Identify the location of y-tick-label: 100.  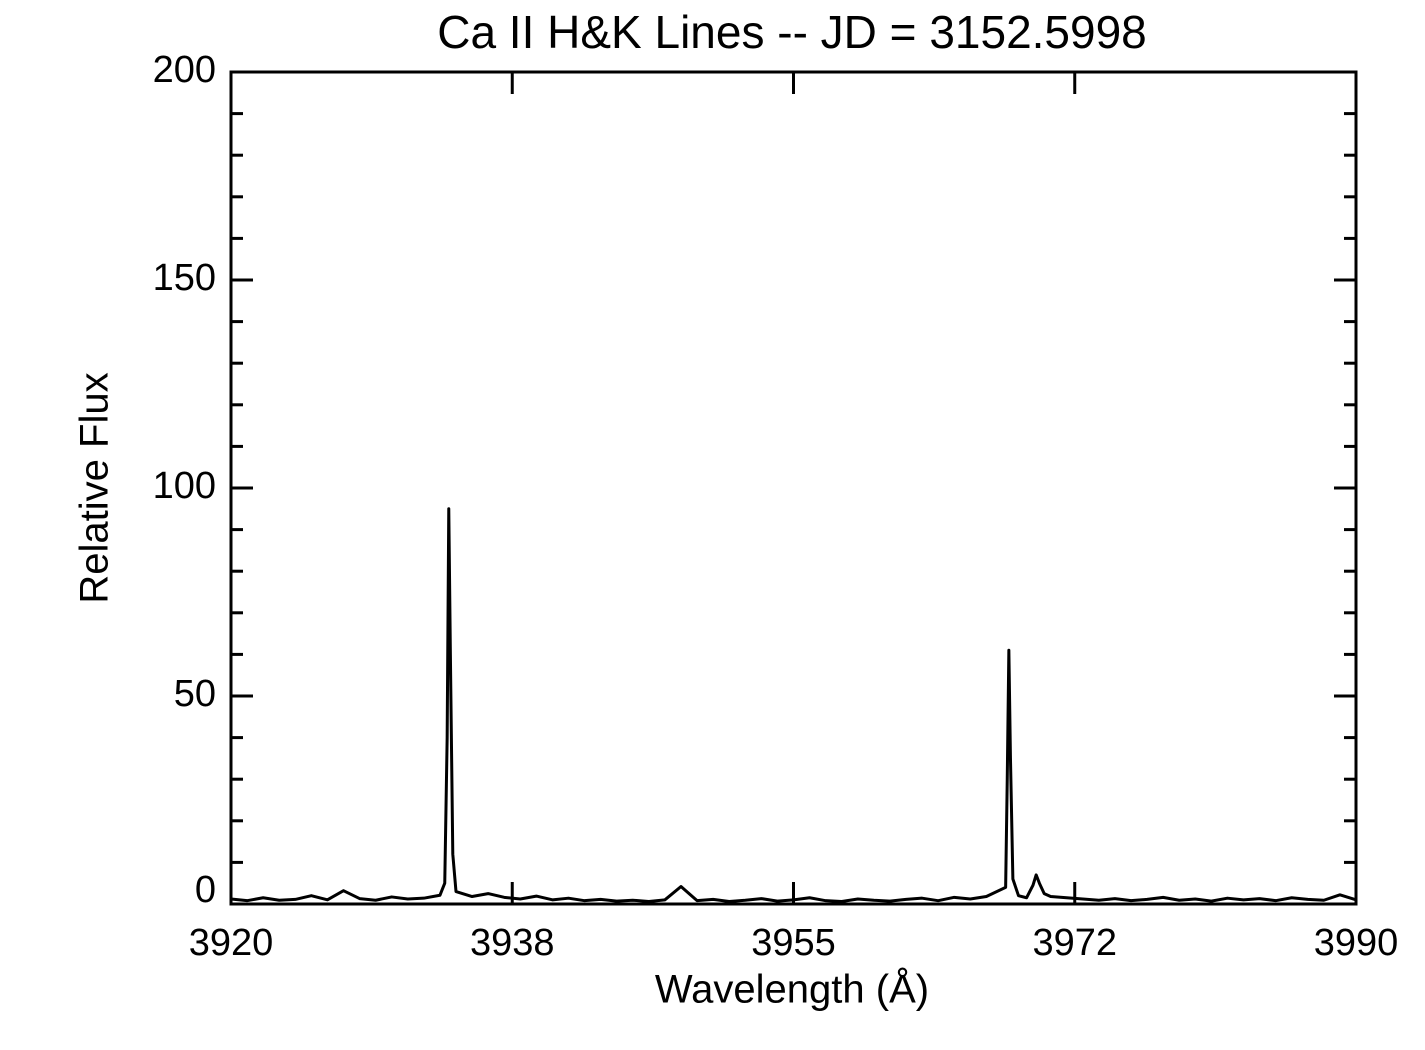
(184, 486).